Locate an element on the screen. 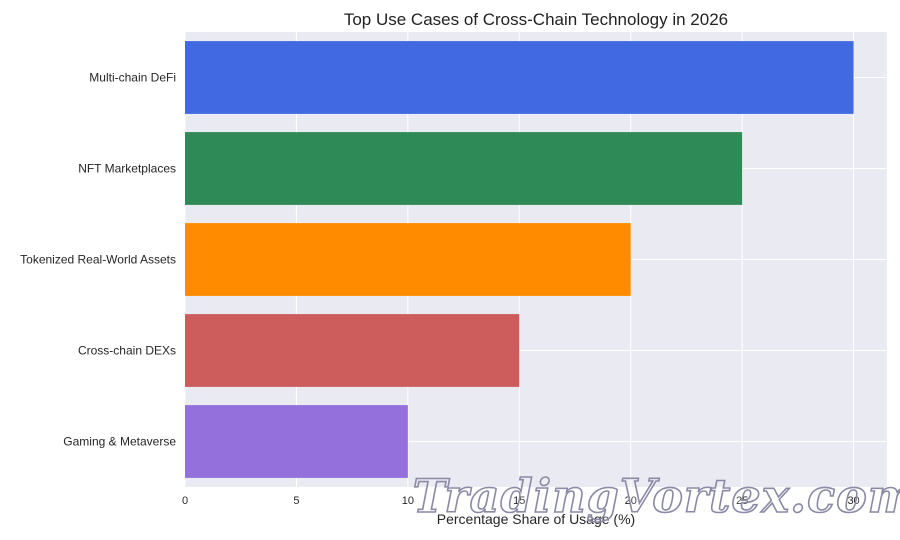  x-tick-label: 25 is located at coordinates (742, 501).